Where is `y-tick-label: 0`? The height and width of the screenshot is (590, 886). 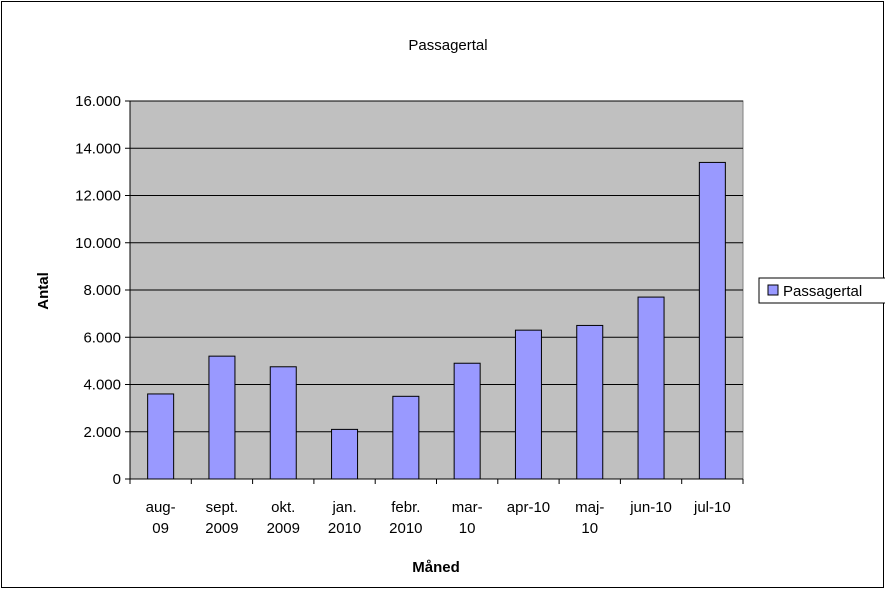 y-tick-label: 0 is located at coordinates (117, 479).